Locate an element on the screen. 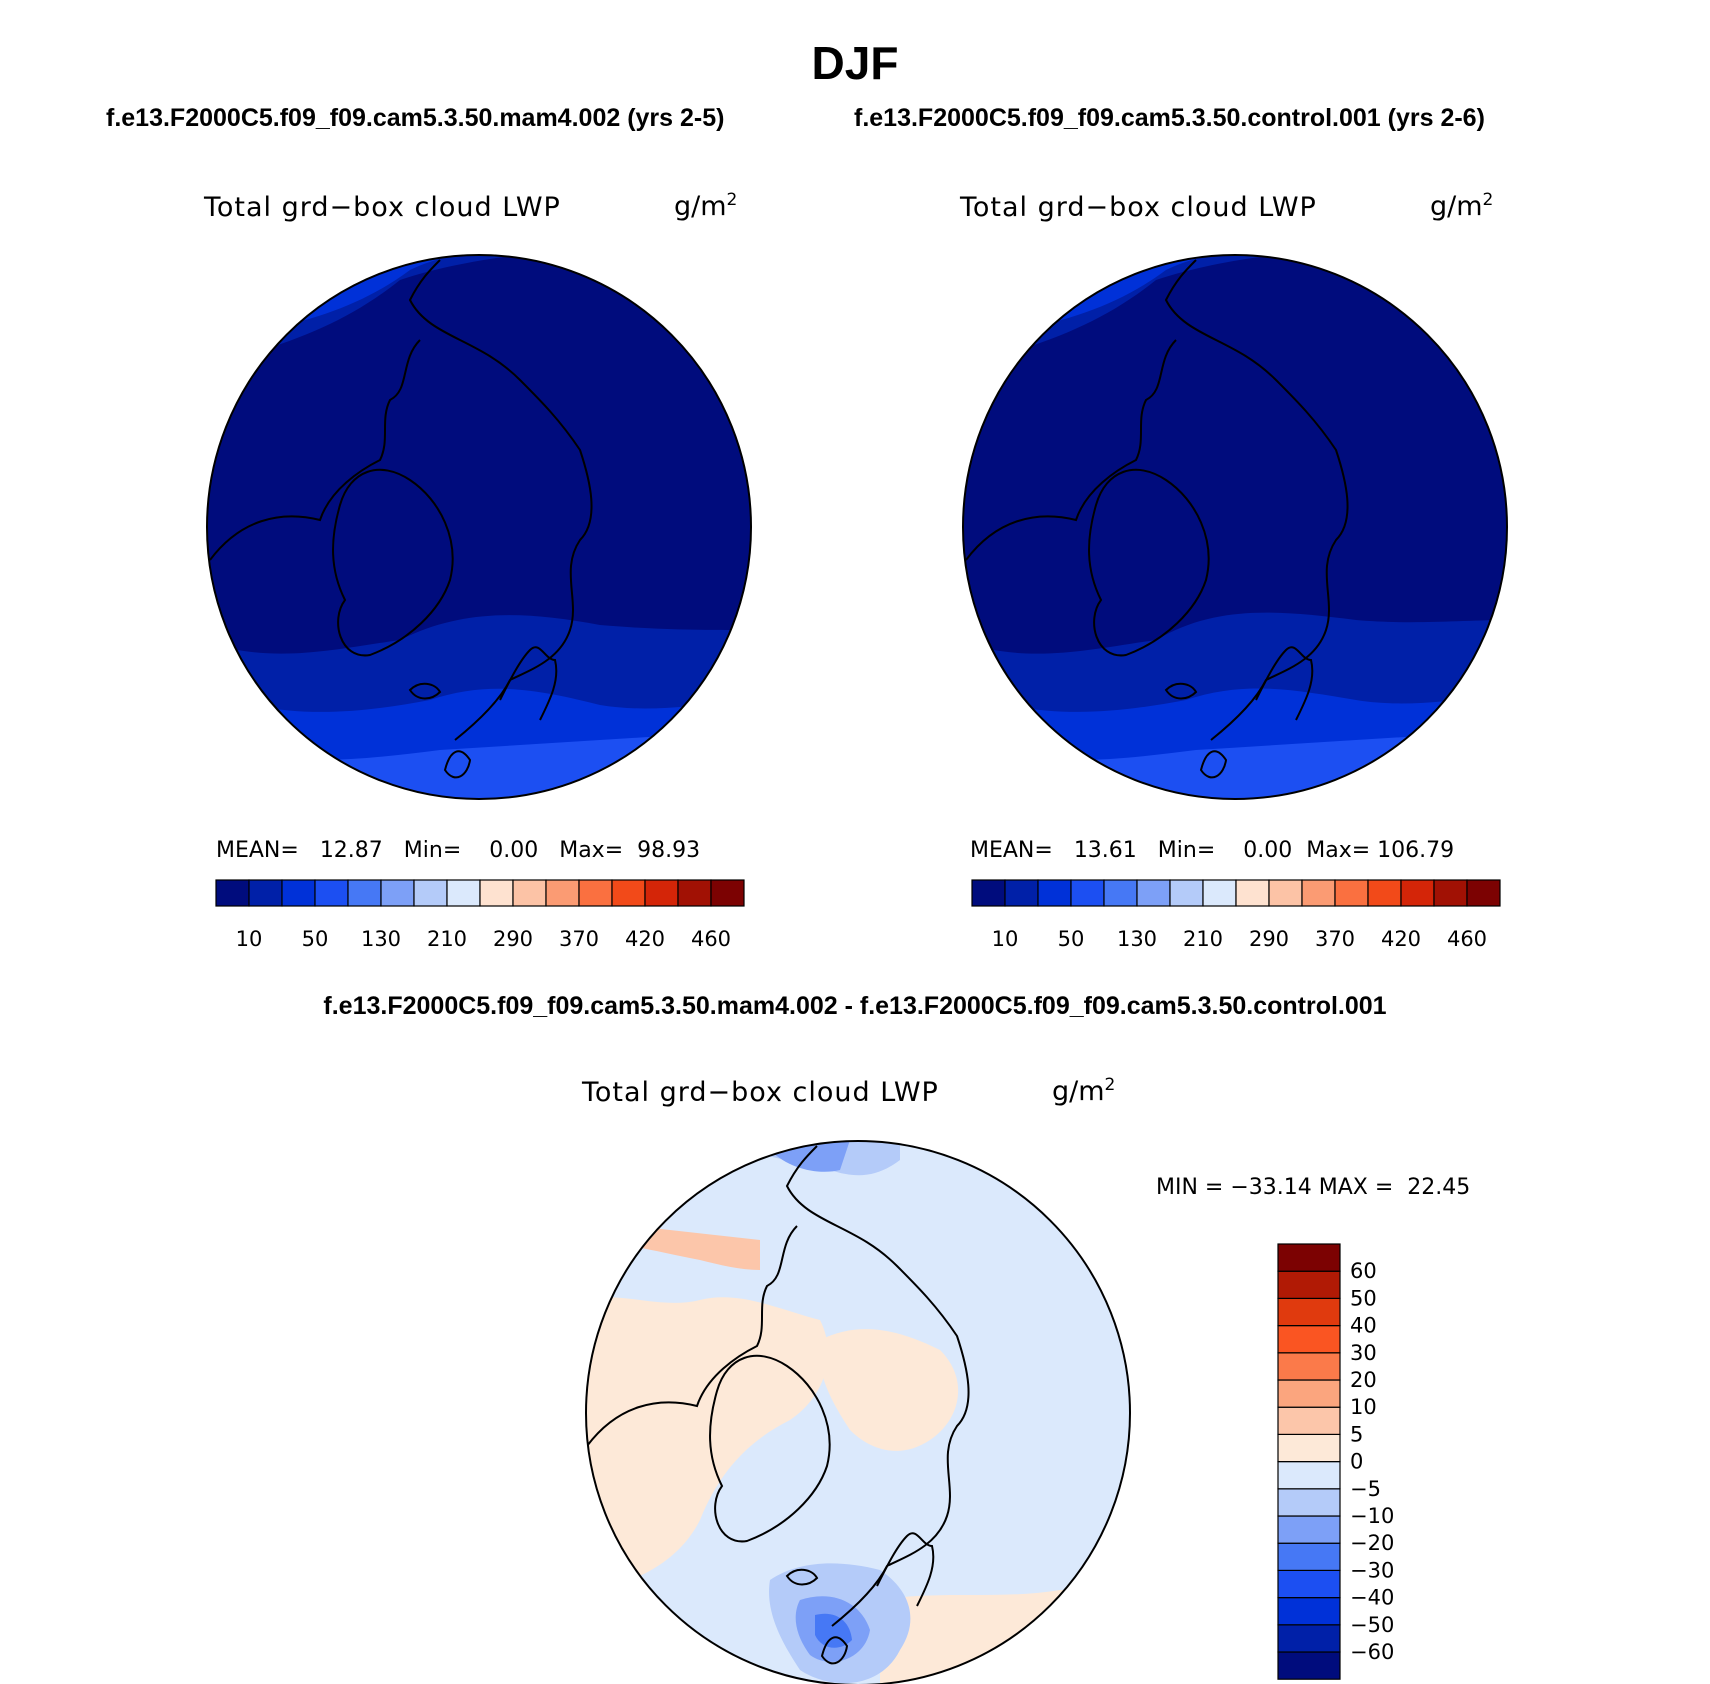 Image resolution: width=1710 pixels, height=1684 pixels. panel2-units: g/m2 is located at coordinates (1462, 206).